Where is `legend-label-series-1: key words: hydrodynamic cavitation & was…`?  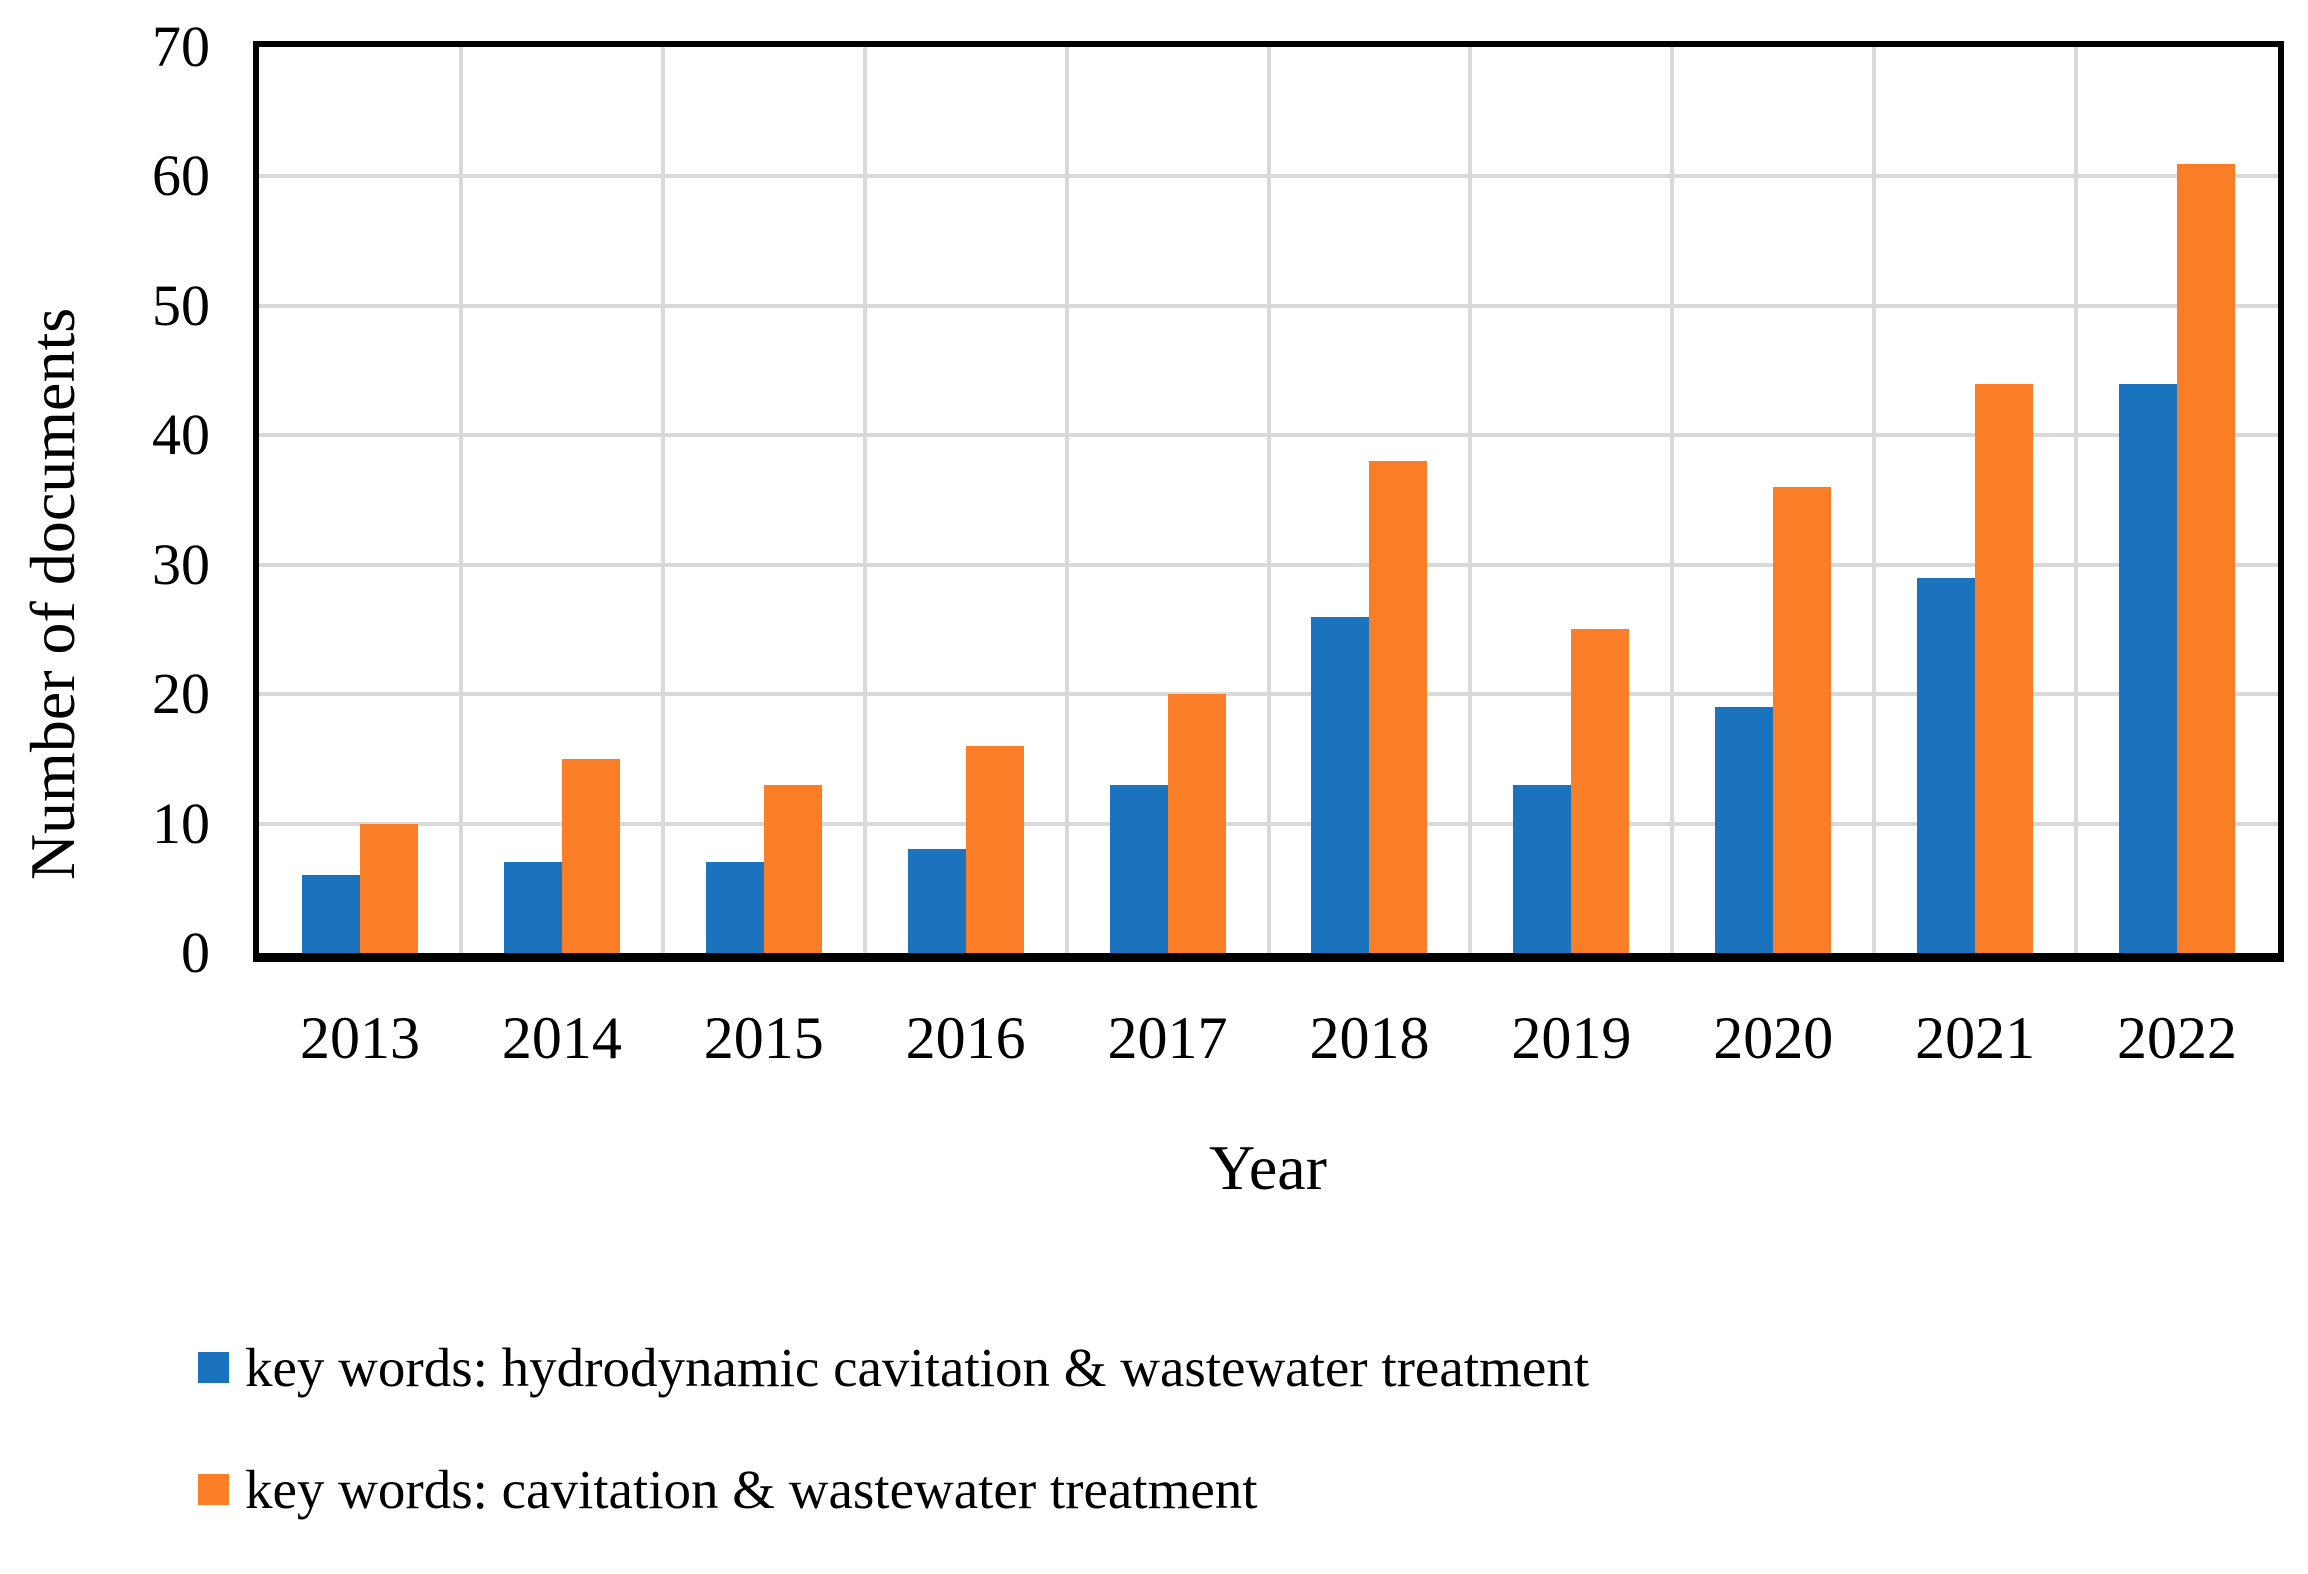 legend-label-series-1: key words: hydrodynamic cavitation & was… is located at coordinates (917, 1367).